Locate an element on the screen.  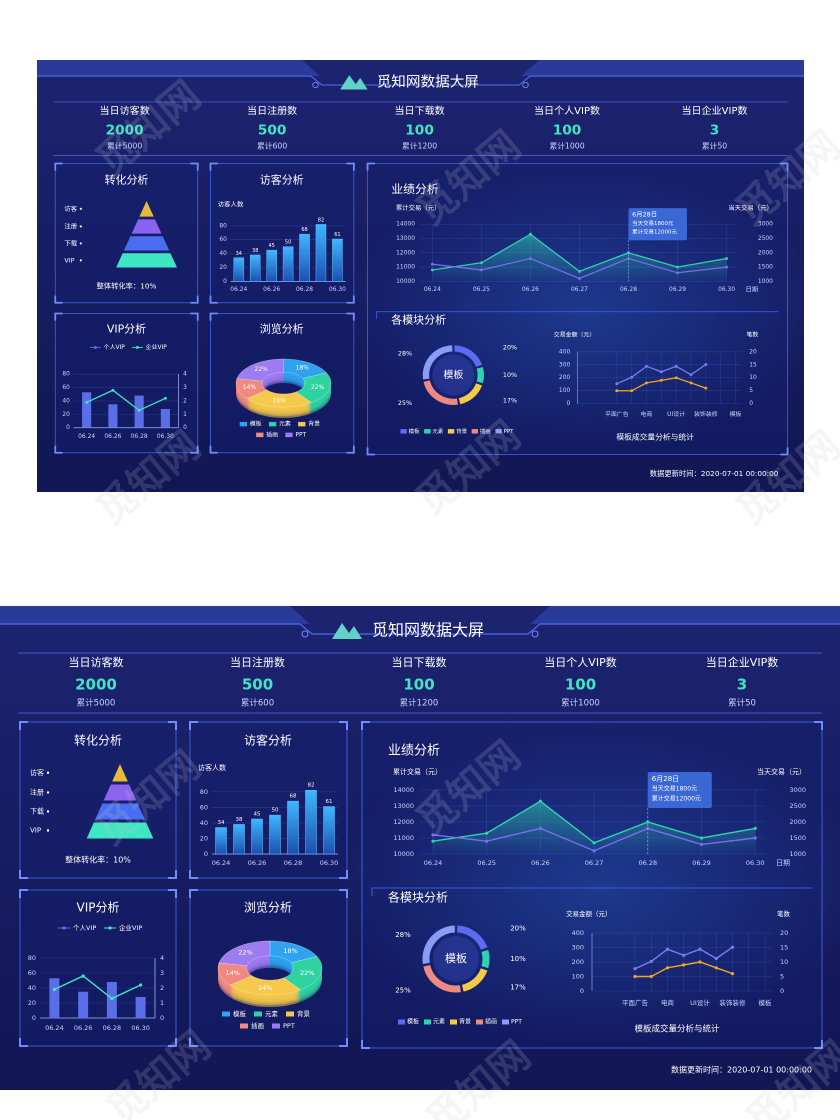
funnel-note: 整体转化率：10% is located at coordinates (126, 286).